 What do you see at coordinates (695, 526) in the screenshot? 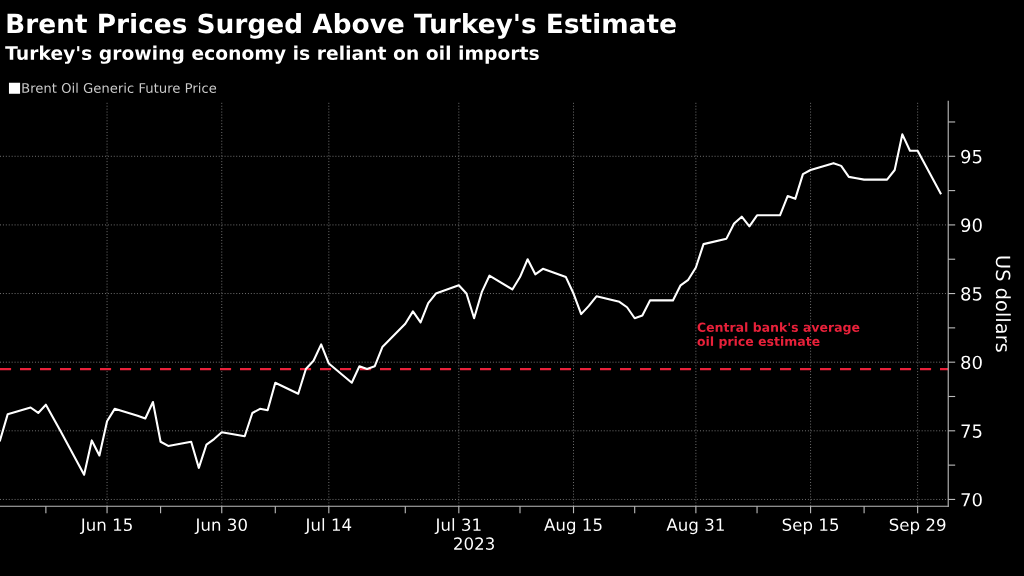
I see `x-tick-label: Aug 31` at bounding box center [695, 526].